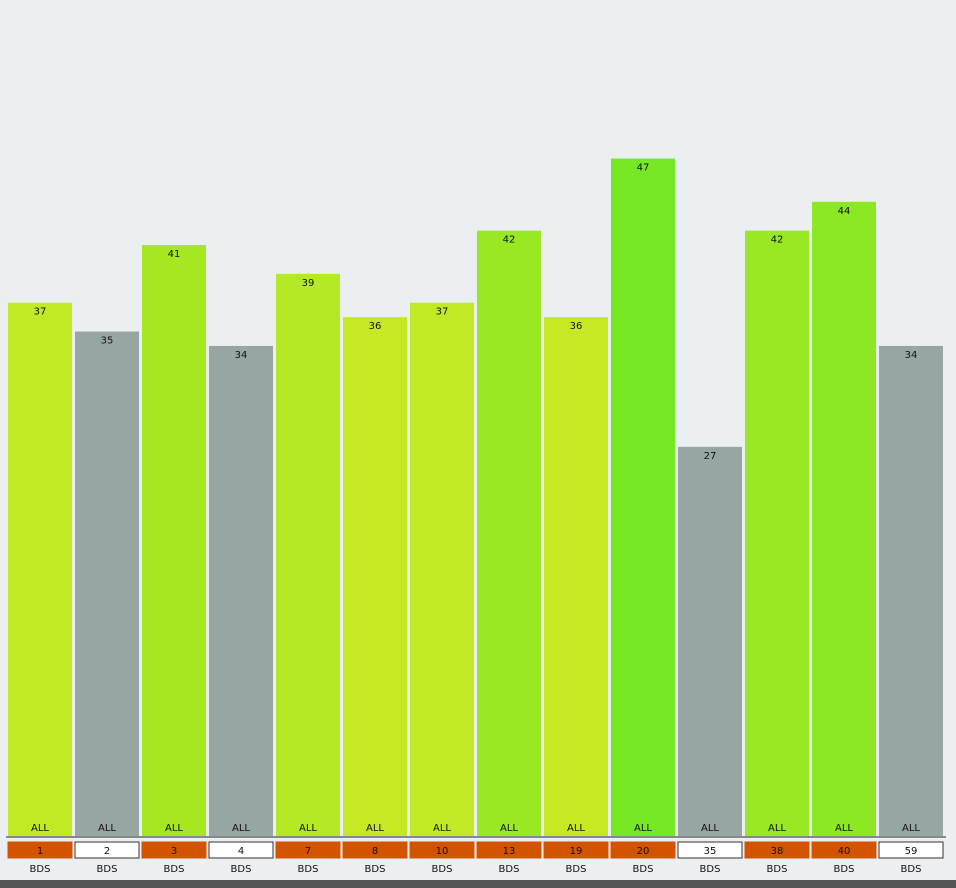 The height and width of the screenshot is (888, 956). I want to click on category-label: 19, so click(576, 851).